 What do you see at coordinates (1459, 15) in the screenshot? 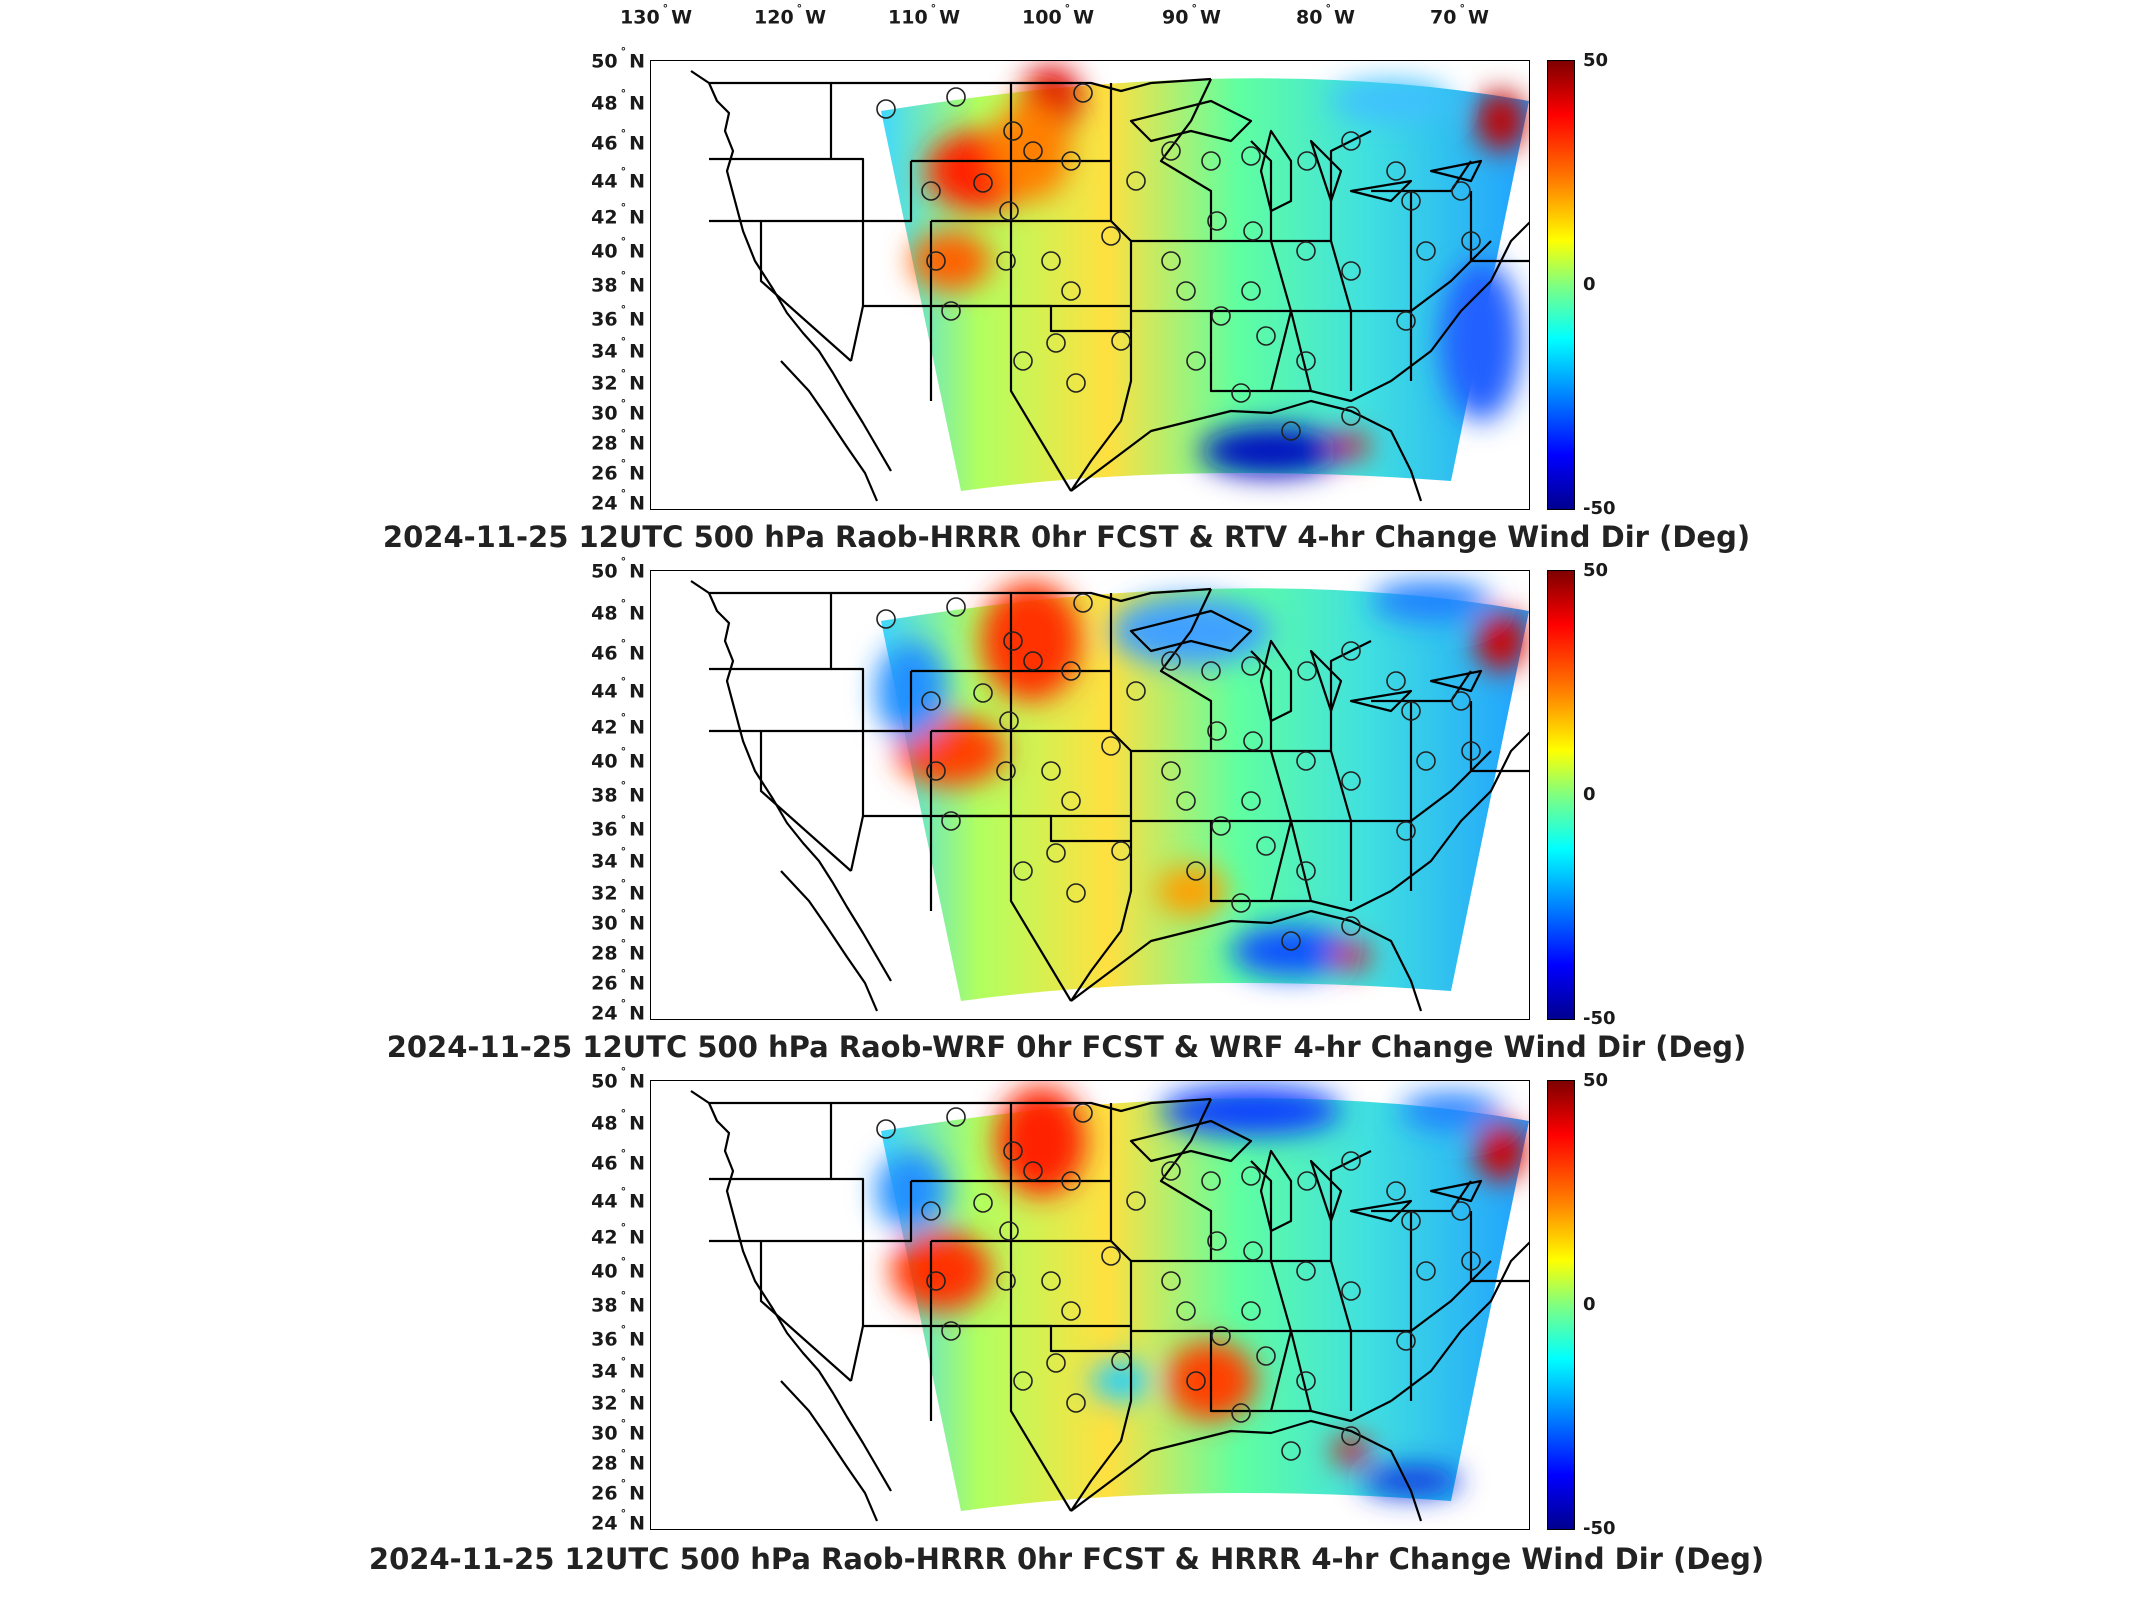
I see `lon-label: 70 ° W` at bounding box center [1459, 15].